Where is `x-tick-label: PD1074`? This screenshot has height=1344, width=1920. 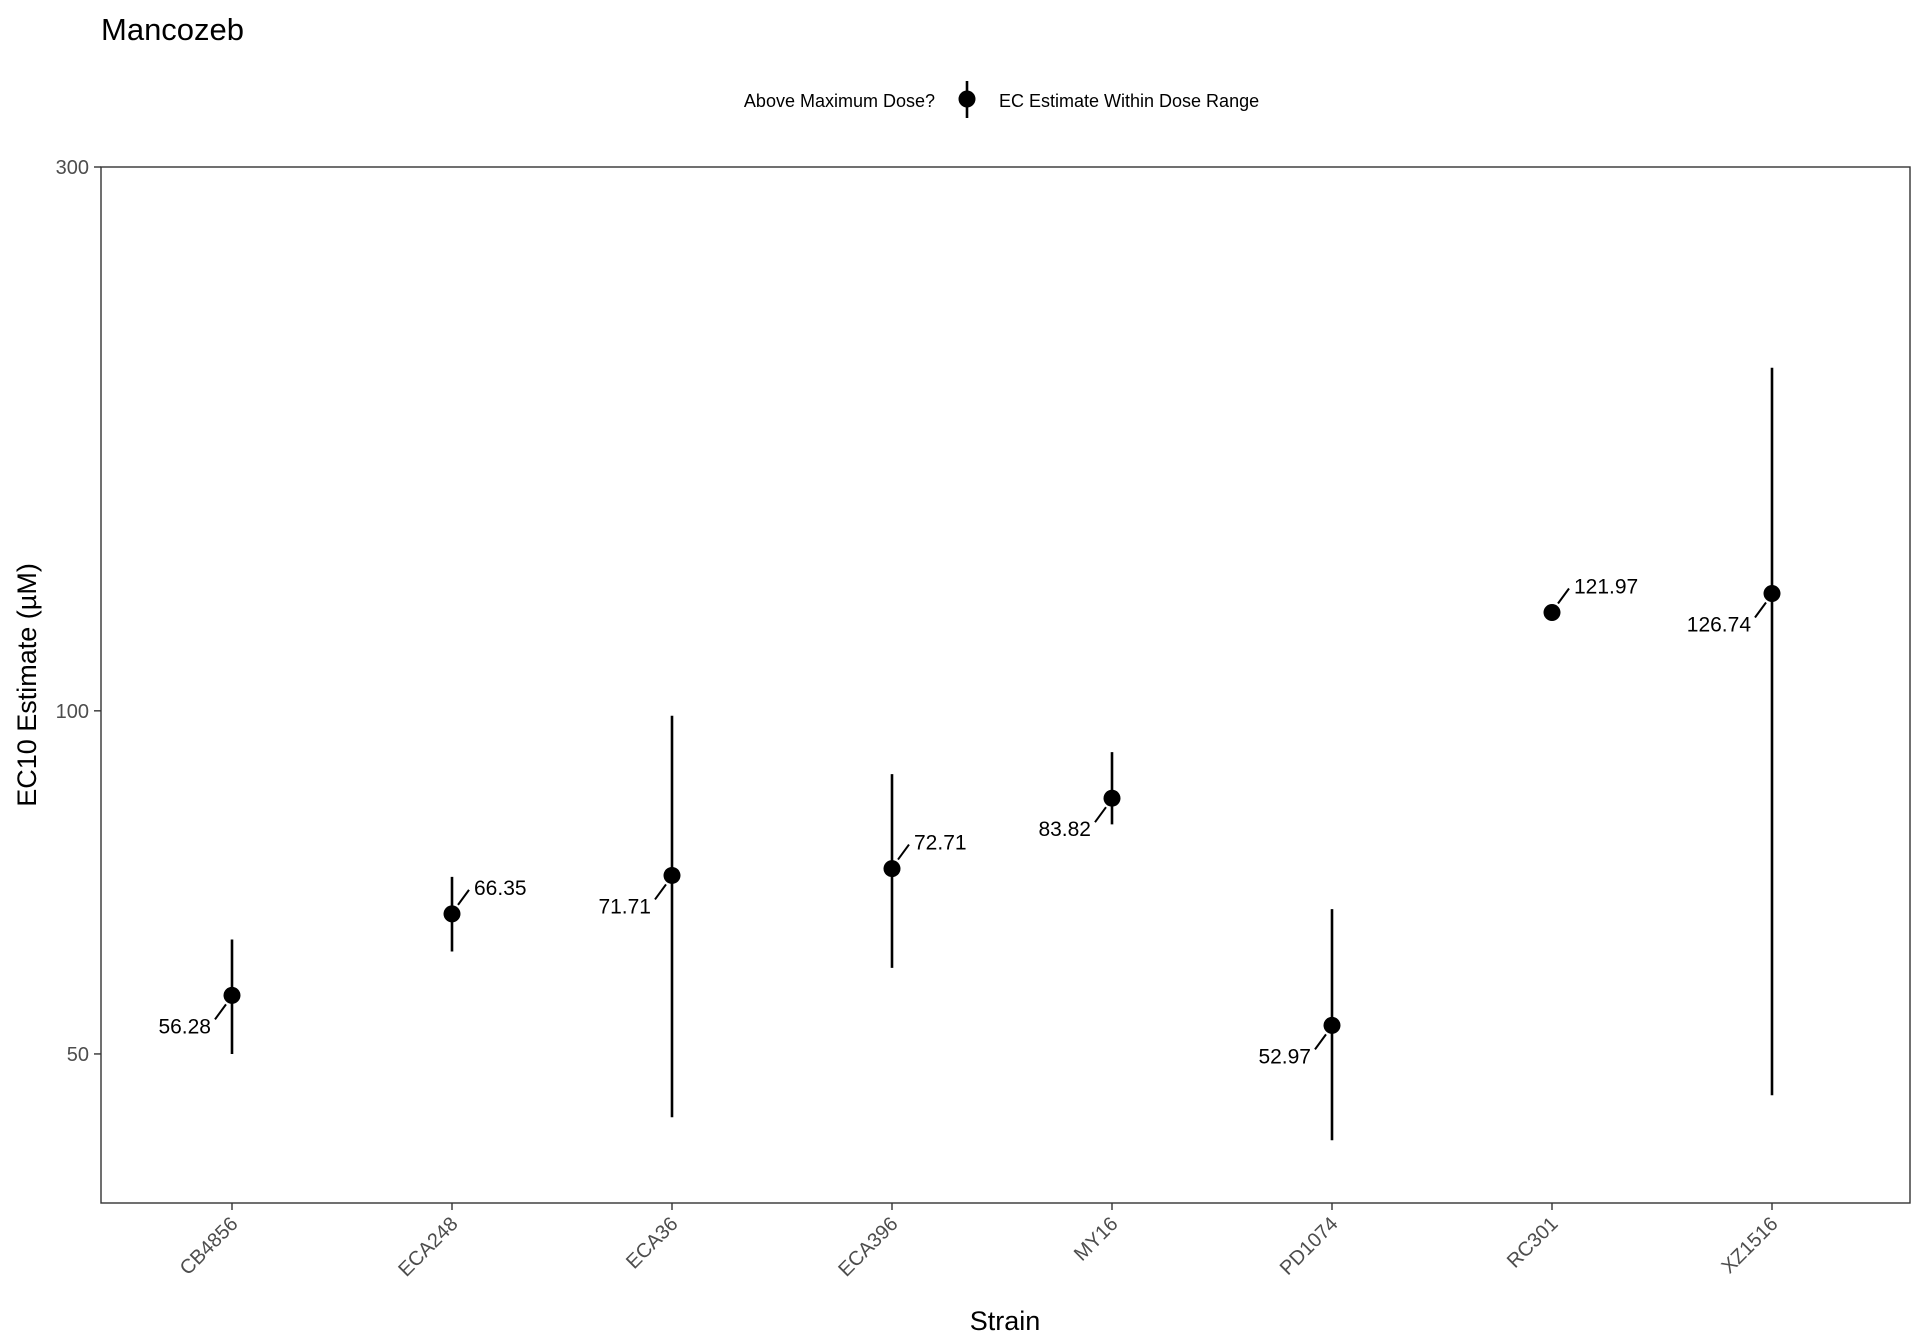
x-tick-label: PD1074 is located at coordinates (1309, 1246).